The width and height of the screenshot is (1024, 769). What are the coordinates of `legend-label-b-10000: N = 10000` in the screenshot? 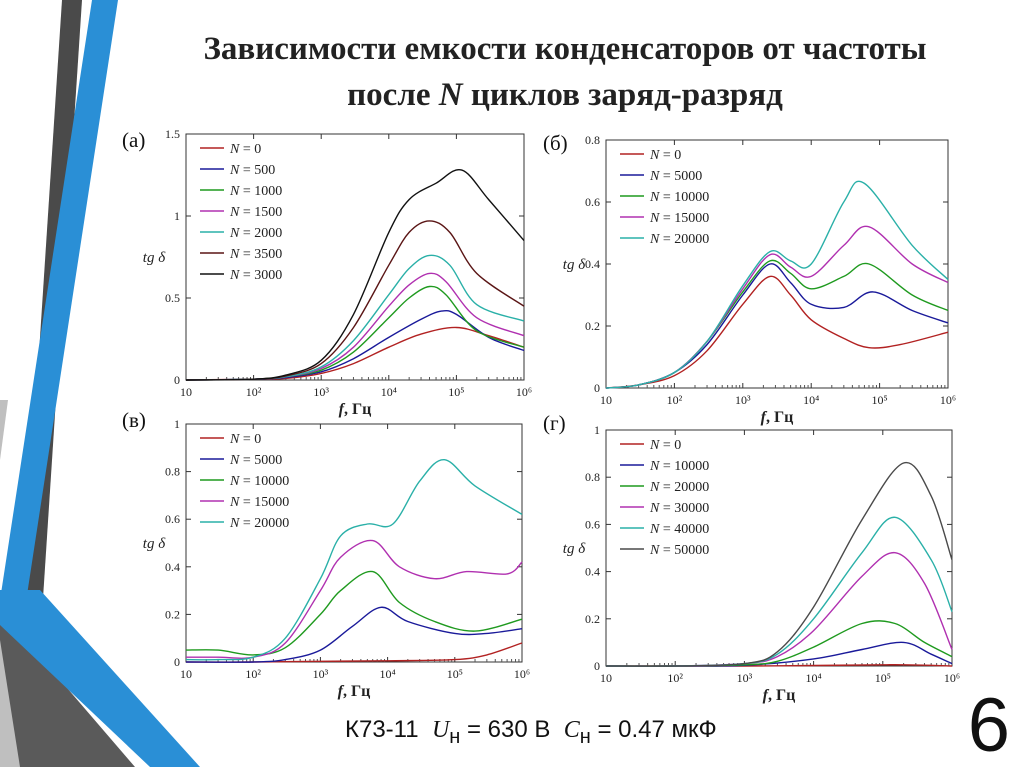 It's located at (679, 197).